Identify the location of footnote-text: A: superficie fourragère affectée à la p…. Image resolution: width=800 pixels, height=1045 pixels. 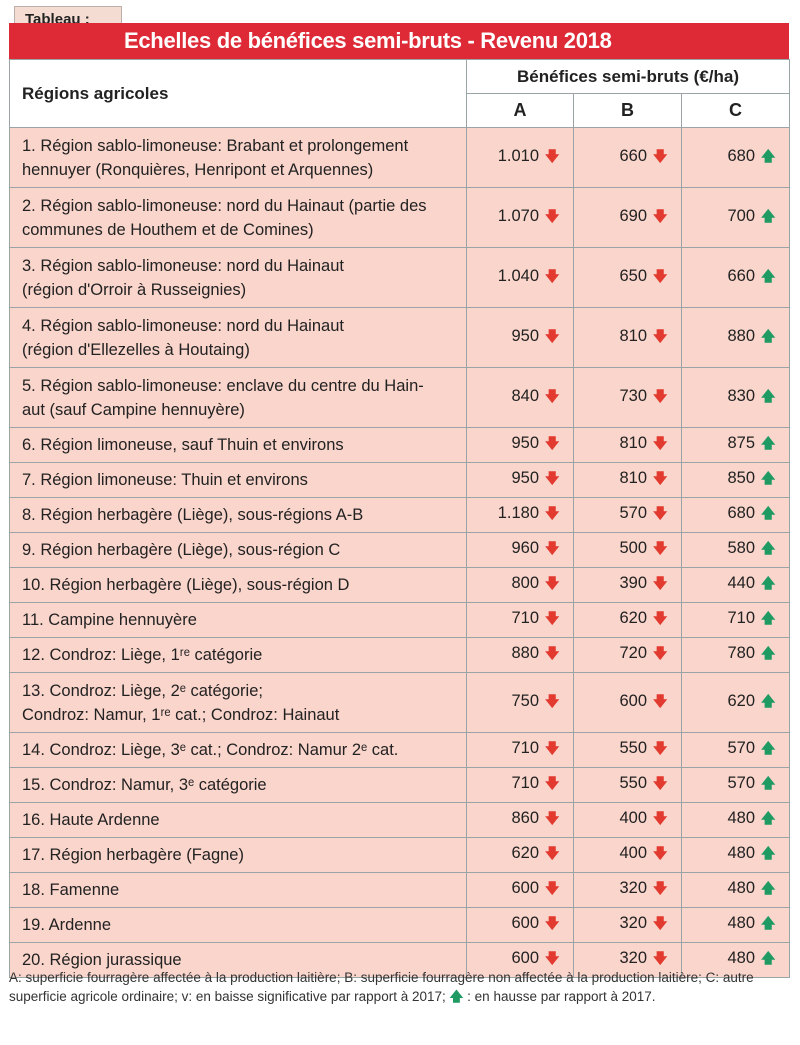
(381, 987).